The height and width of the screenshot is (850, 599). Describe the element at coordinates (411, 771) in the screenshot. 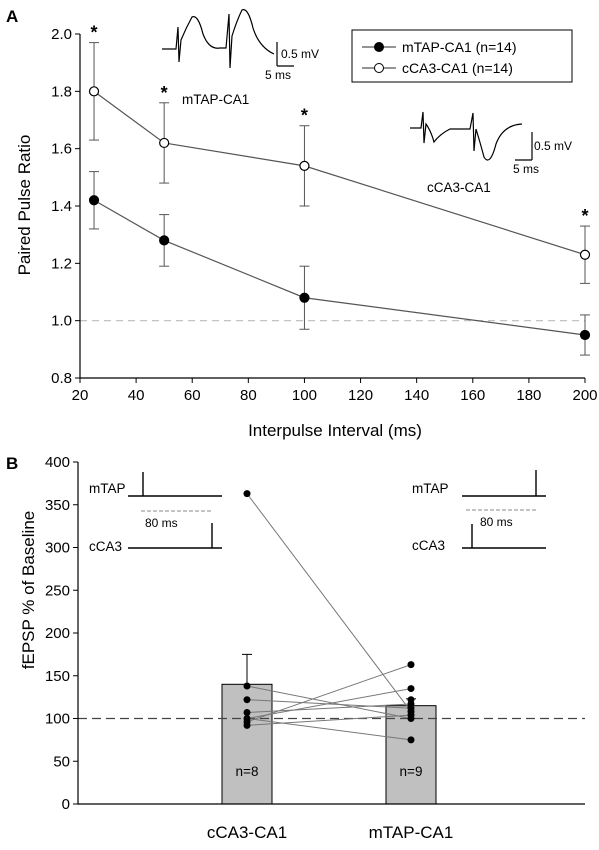

I see `n-label: n=9` at that location.